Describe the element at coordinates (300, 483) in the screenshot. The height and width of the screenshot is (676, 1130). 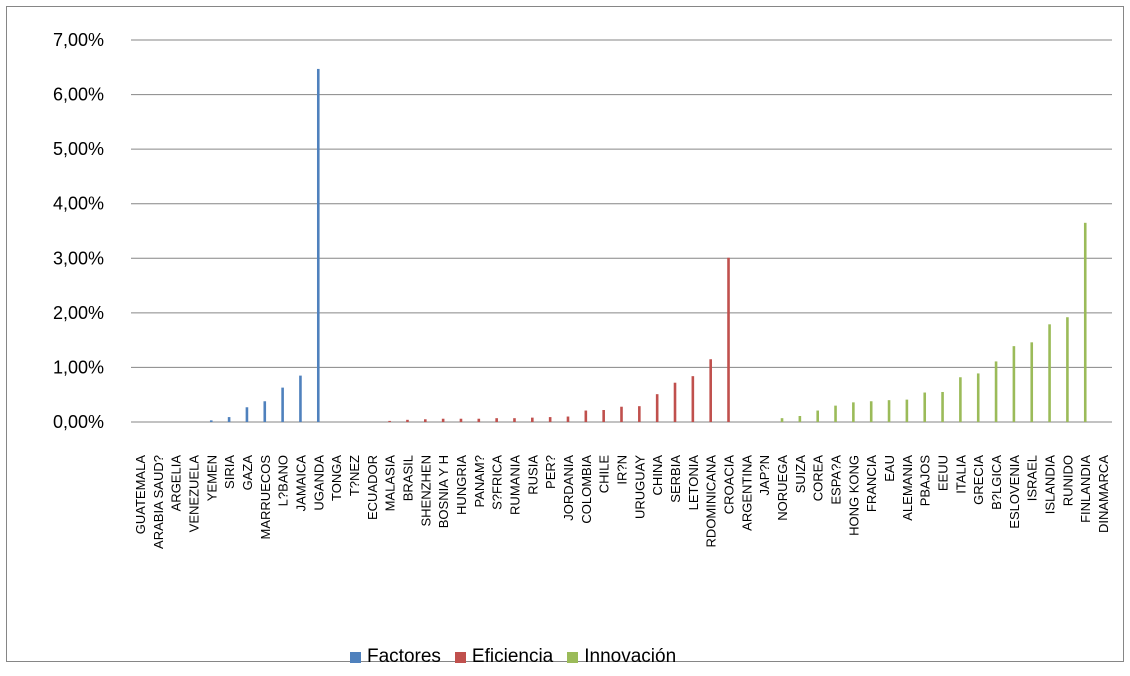
I see `x-tick-label: JAMAICA` at that location.